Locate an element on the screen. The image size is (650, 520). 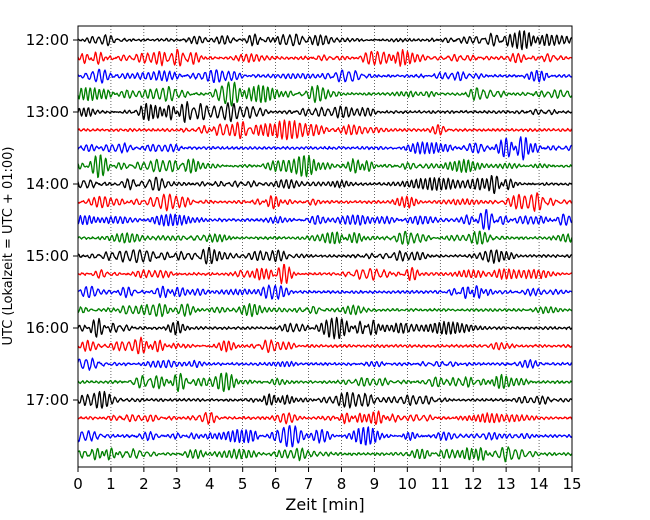
y-tick-label: 17:00 is located at coordinates (47, 400).